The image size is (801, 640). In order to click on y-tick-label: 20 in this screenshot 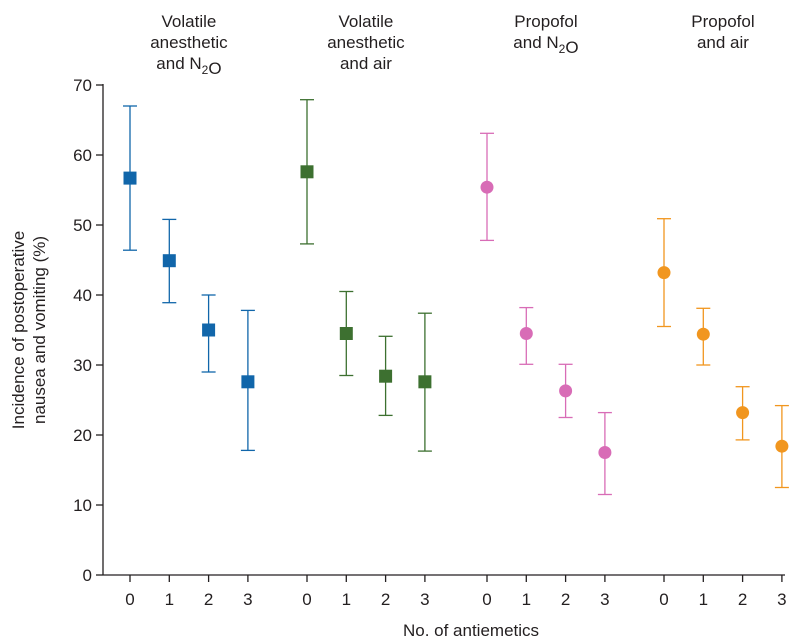, I will do `click(82, 435)`.